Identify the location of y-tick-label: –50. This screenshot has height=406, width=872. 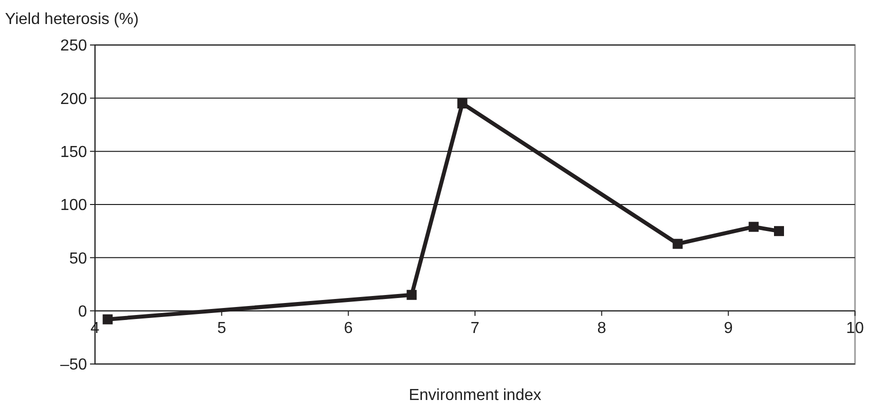
(74, 365).